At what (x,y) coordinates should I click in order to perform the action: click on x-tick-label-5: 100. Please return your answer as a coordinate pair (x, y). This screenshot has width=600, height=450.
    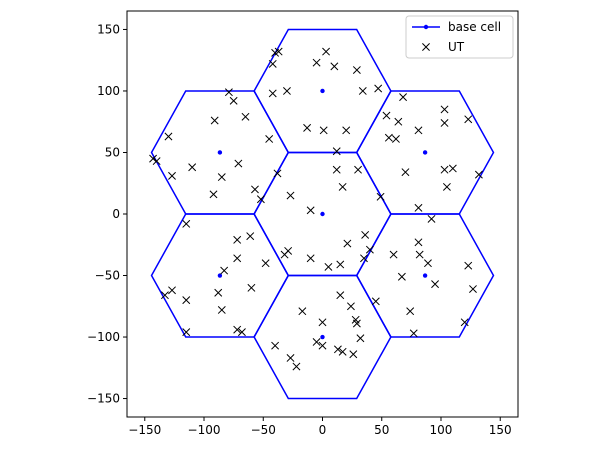
    Looking at the image, I should click on (441, 430).